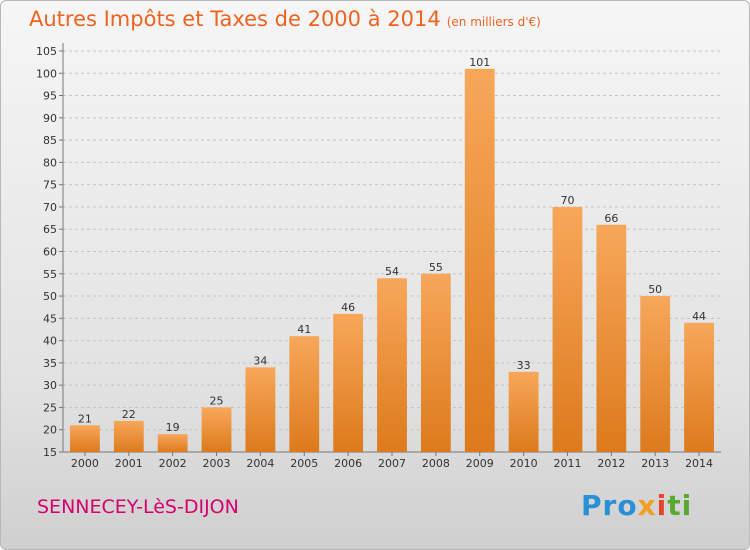 Image resolution: width=750 pixels, height=550 pixels. Describe the element at coordinates (50, 274) in the screenshot. I see `y-tick-label: 55` at that location.